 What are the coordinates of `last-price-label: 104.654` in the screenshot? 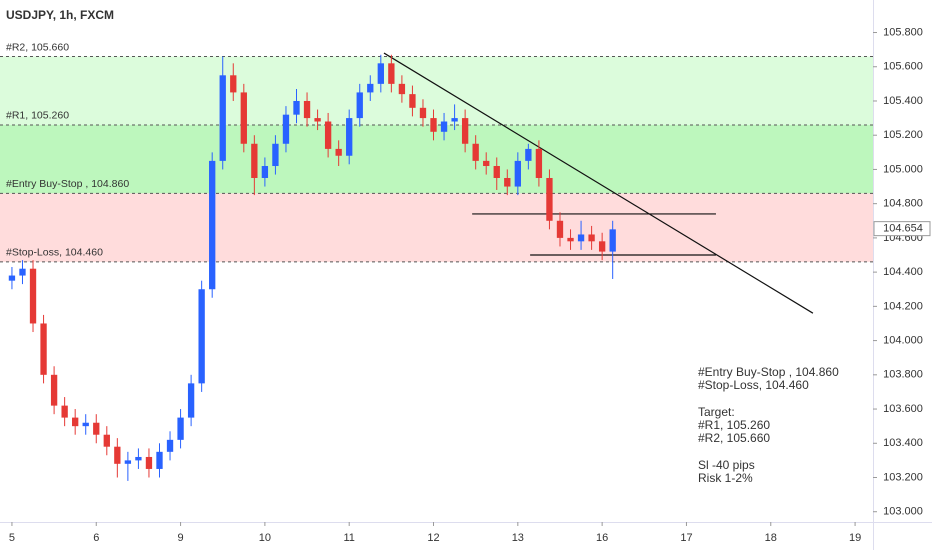 It's located at (903, 229).